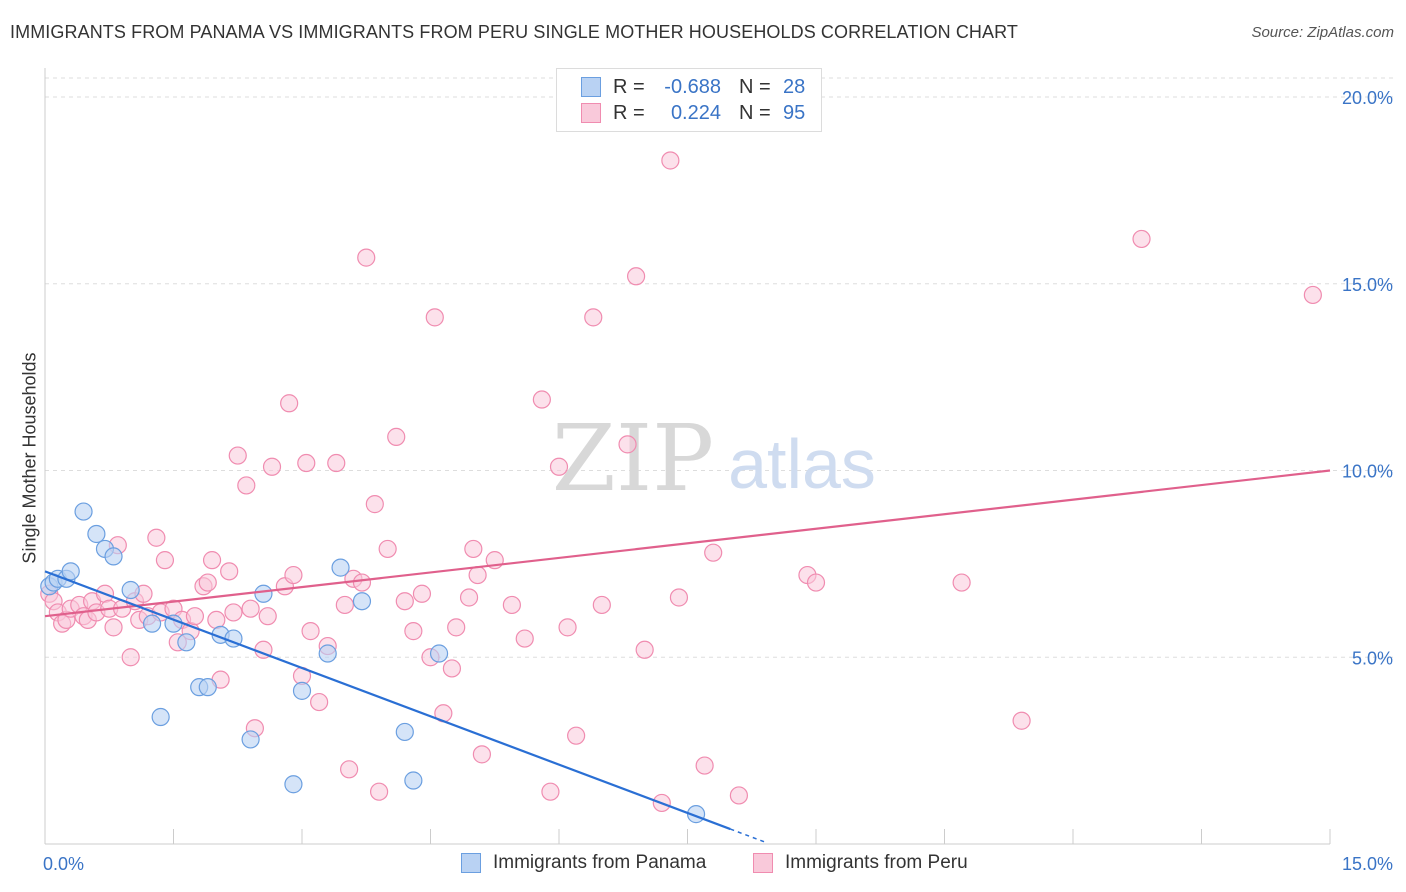  What do you see at coordinates (1322, 32) in the screenshot?
I see `source-label: Source: ZipAtlas.com` at bounding box center [1322, 32].